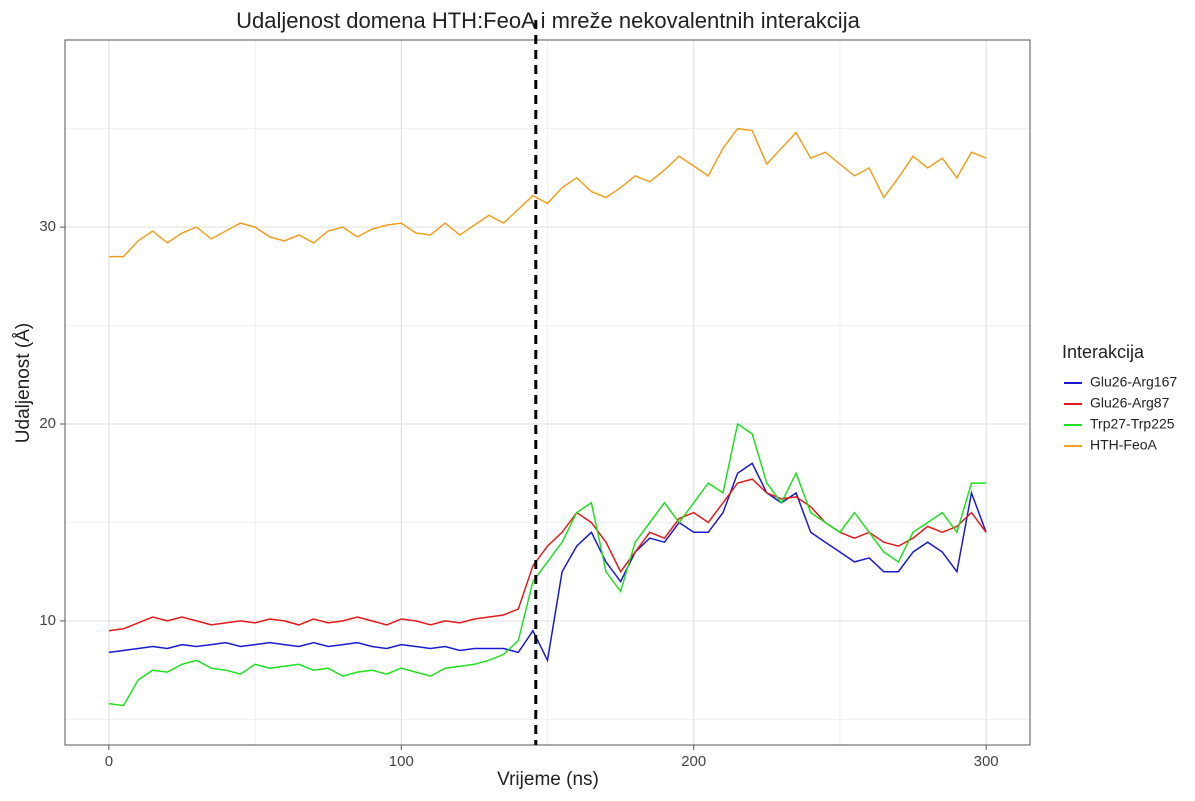  What do you see at coordinates (47, 620) in the screenshot?
I see `y-tick-label: 10` at bounding box center [47, 620].